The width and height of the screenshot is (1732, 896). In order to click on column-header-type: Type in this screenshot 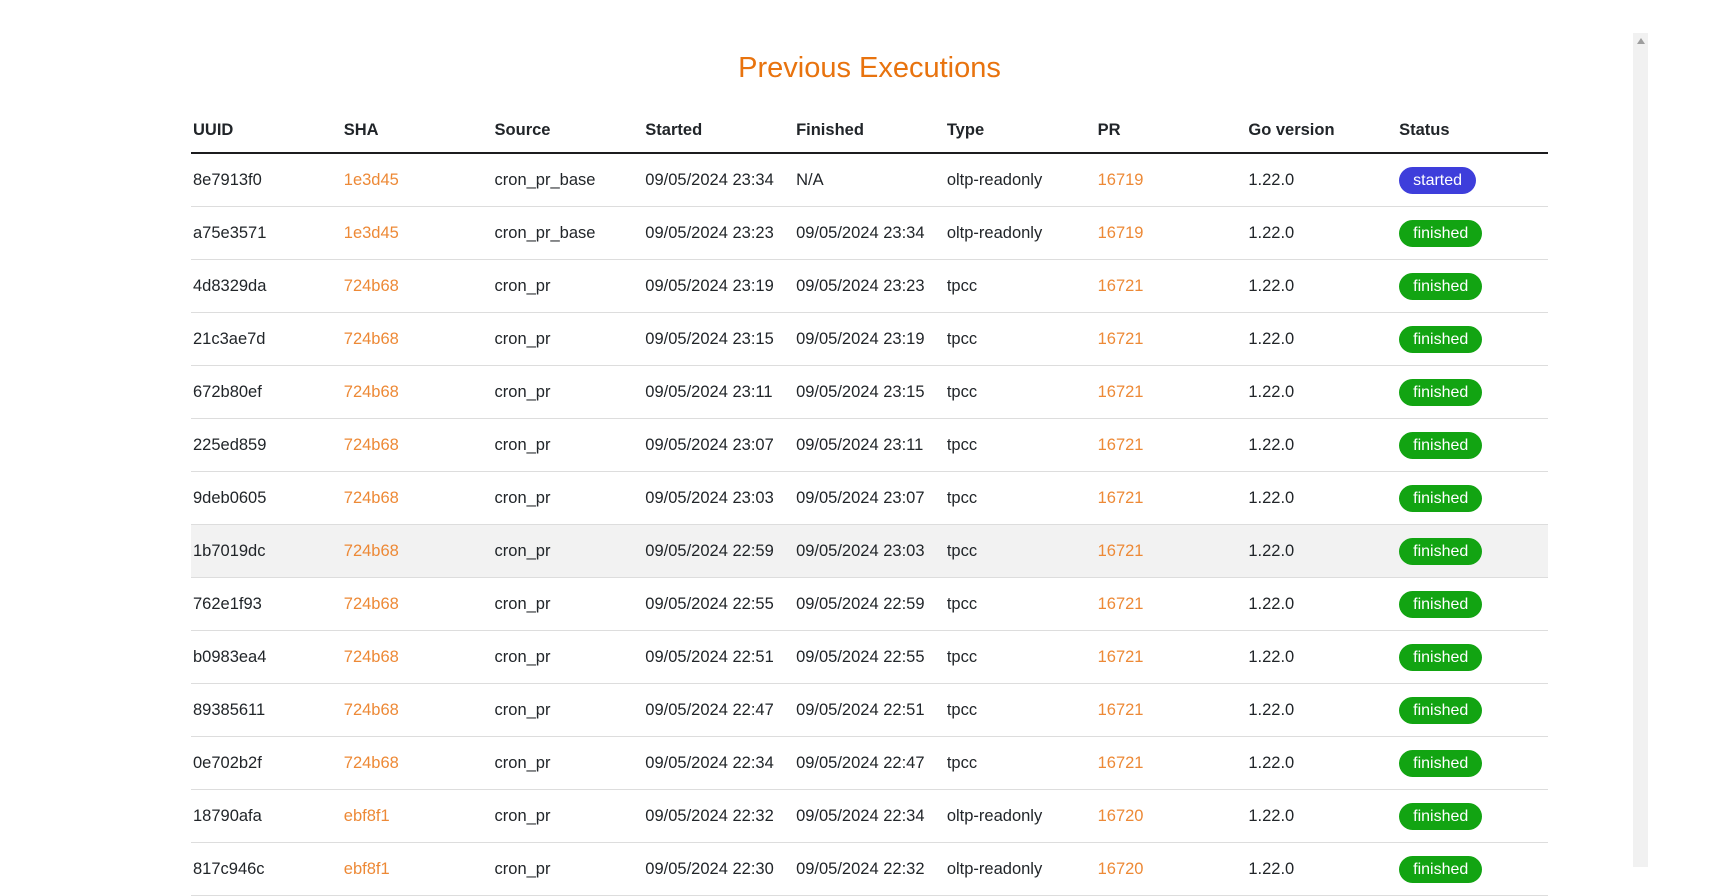, I will do `click(1020, 131)`.